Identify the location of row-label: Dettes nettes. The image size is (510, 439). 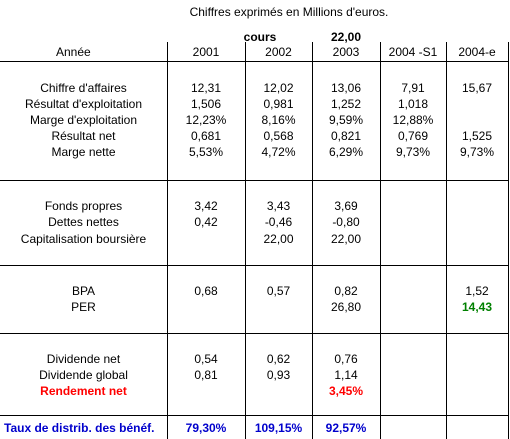
(83, 222).